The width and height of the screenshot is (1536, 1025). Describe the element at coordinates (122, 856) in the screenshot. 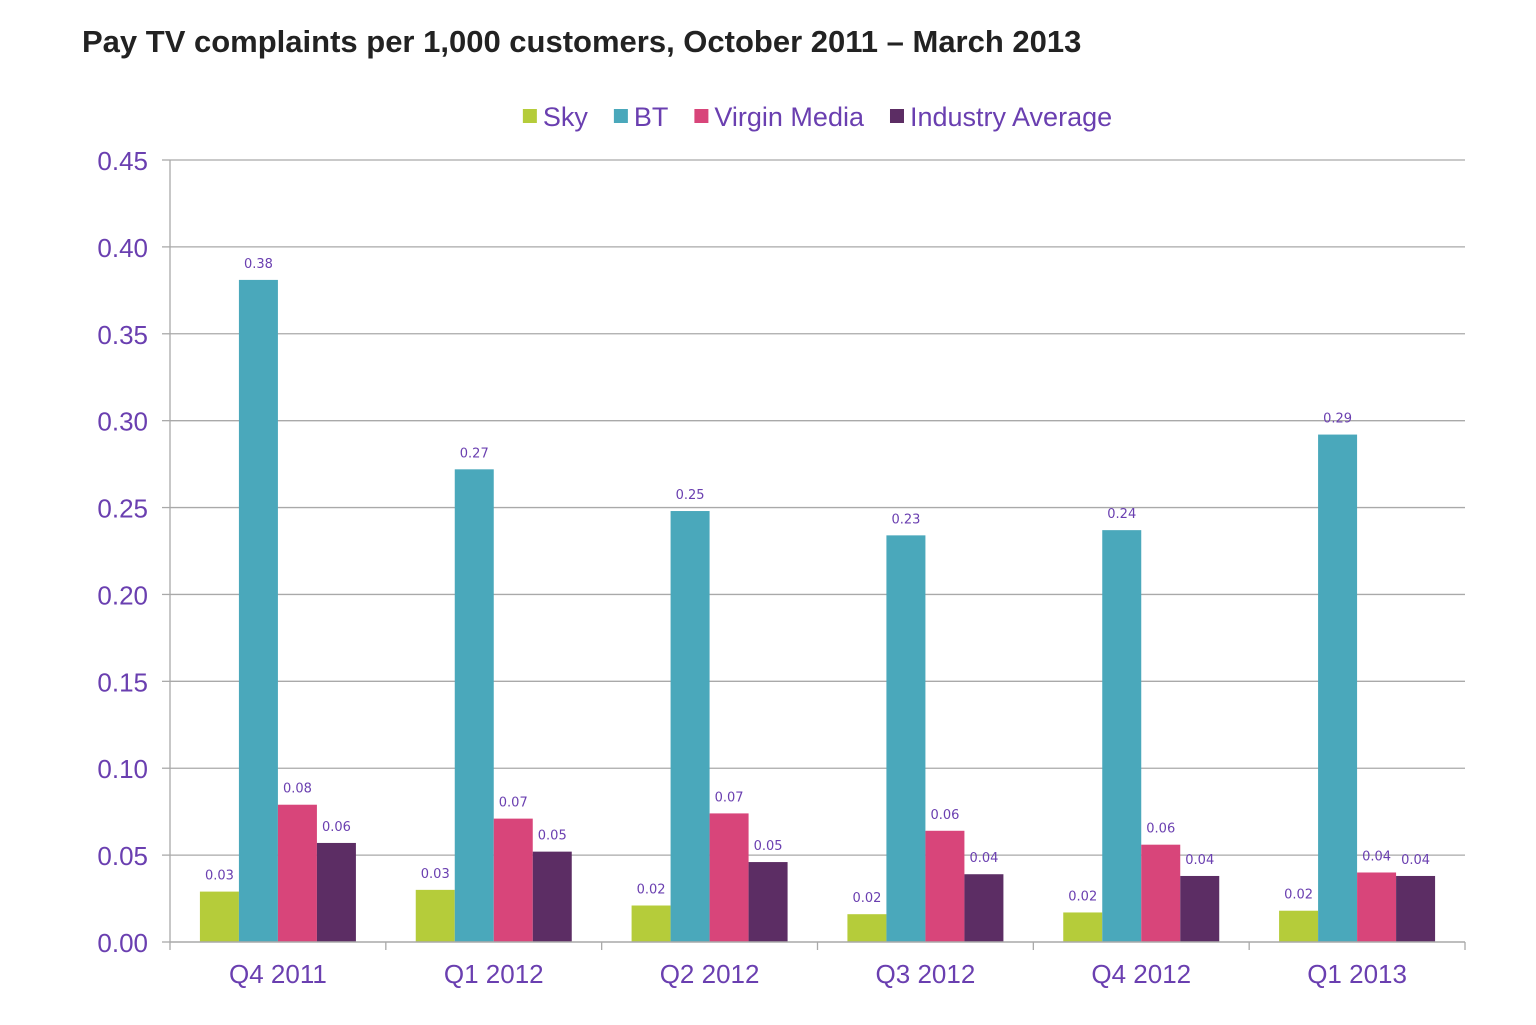

I see `y-tick-label: 0.05` at that location.